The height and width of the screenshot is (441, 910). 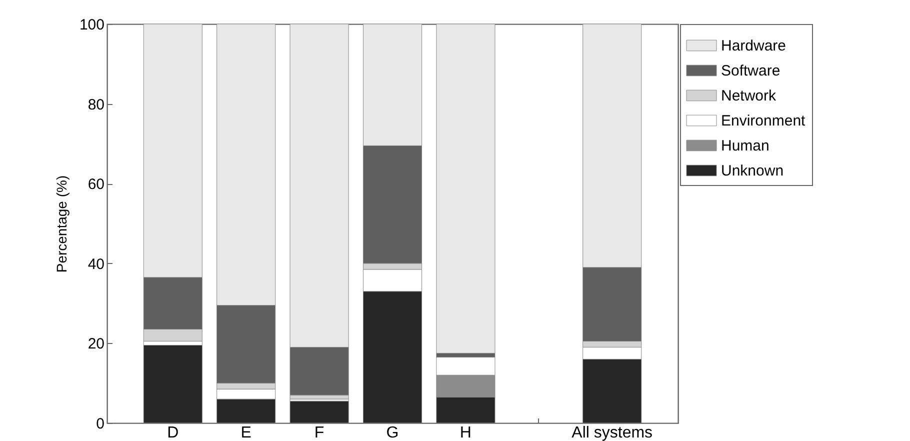 What do you see at coordinates (763, 121) in the screenshot?
I see `legend-label: Environment` at bounding box center [763, 121].